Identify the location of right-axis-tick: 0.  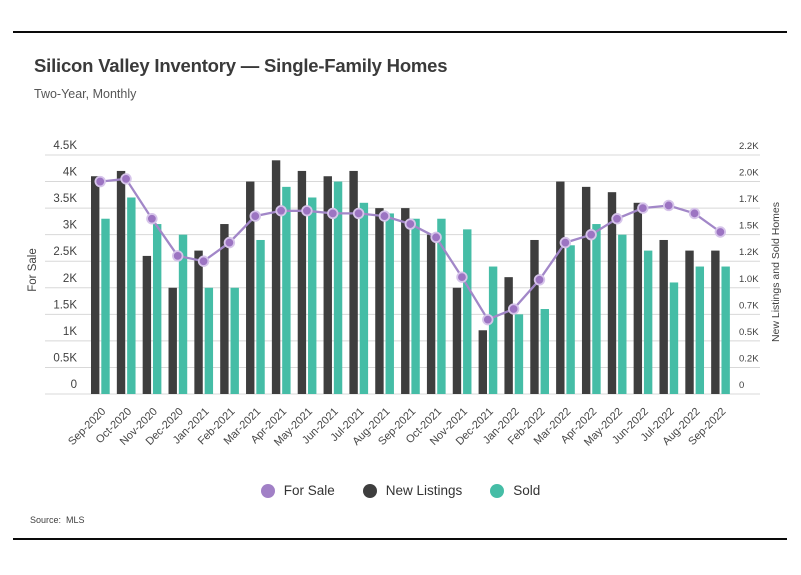
(741, 385).